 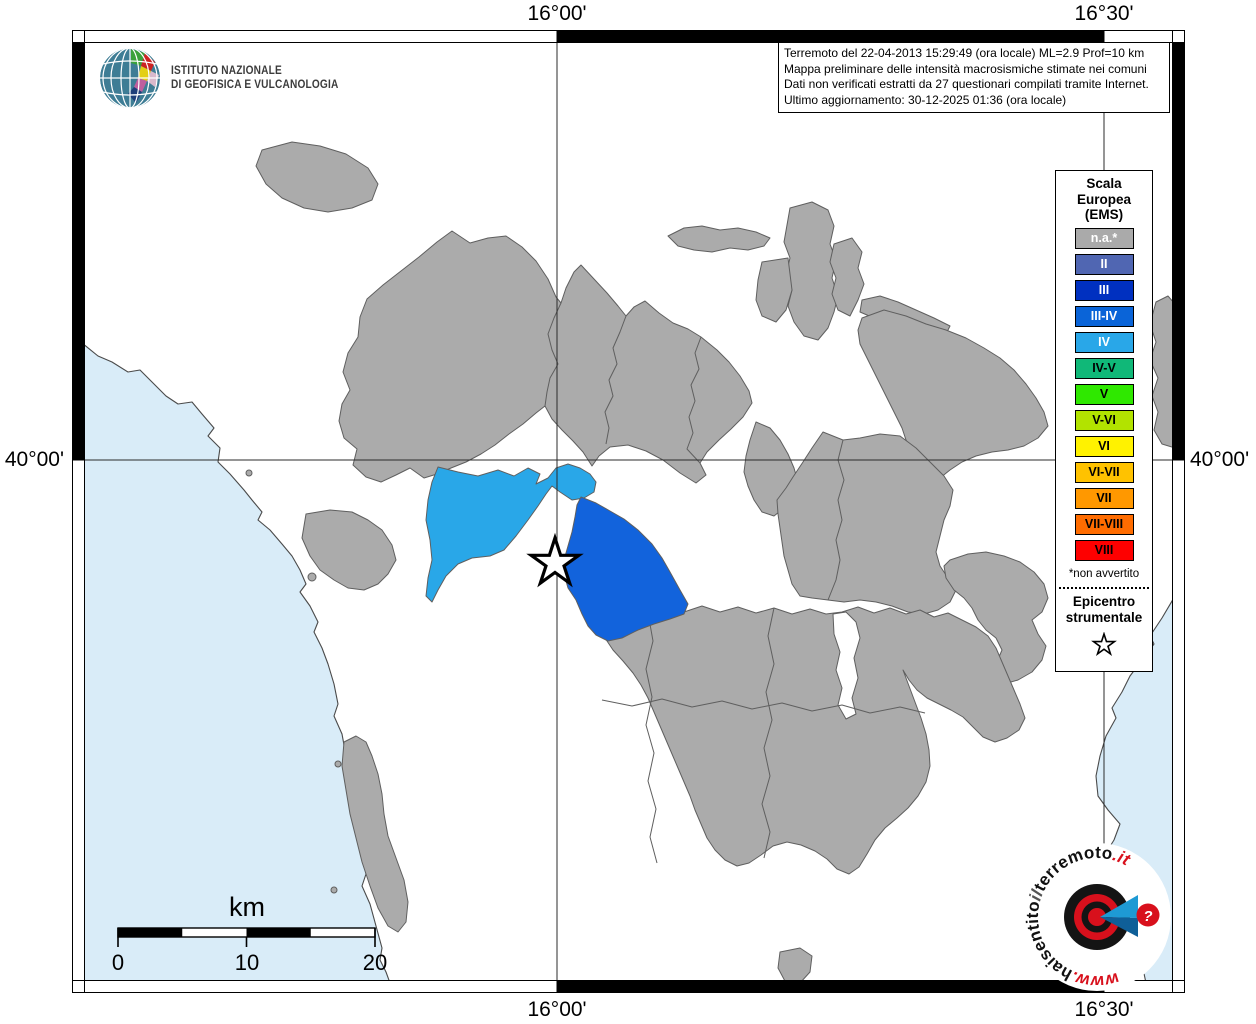 I want to click on epicenter-legend-star-icon, so click(x=1104, y=643).